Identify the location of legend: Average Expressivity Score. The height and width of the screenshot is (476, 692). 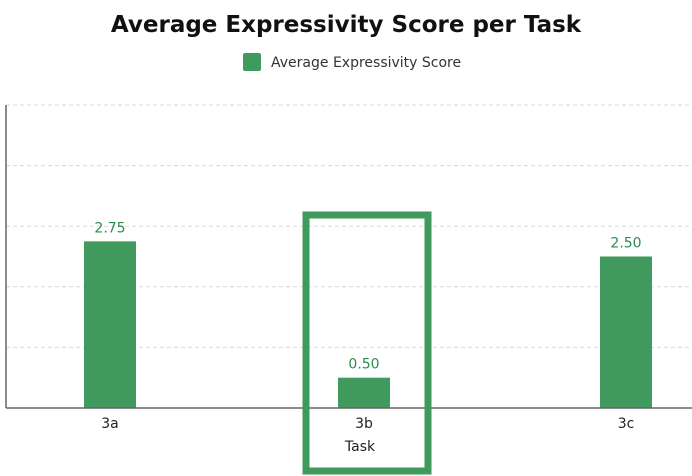
(352, 62).